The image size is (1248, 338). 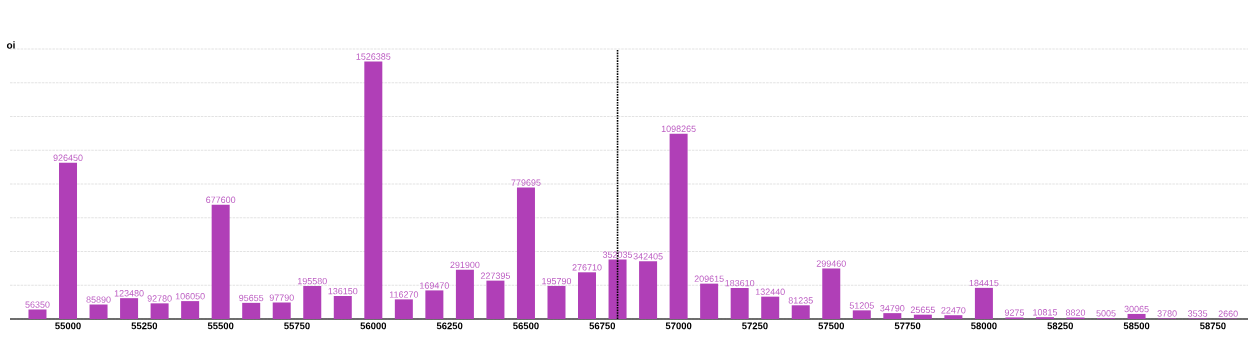 I want to click on data-label: 97790, so click(x=281, y=297).